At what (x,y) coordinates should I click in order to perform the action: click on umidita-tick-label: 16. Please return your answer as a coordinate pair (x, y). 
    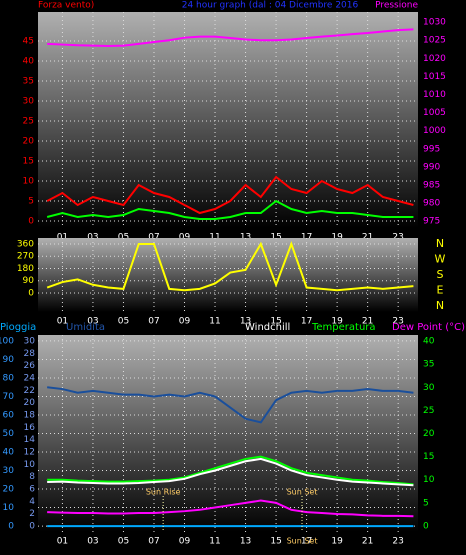
    Looking at the image, I should click on (30, 428).